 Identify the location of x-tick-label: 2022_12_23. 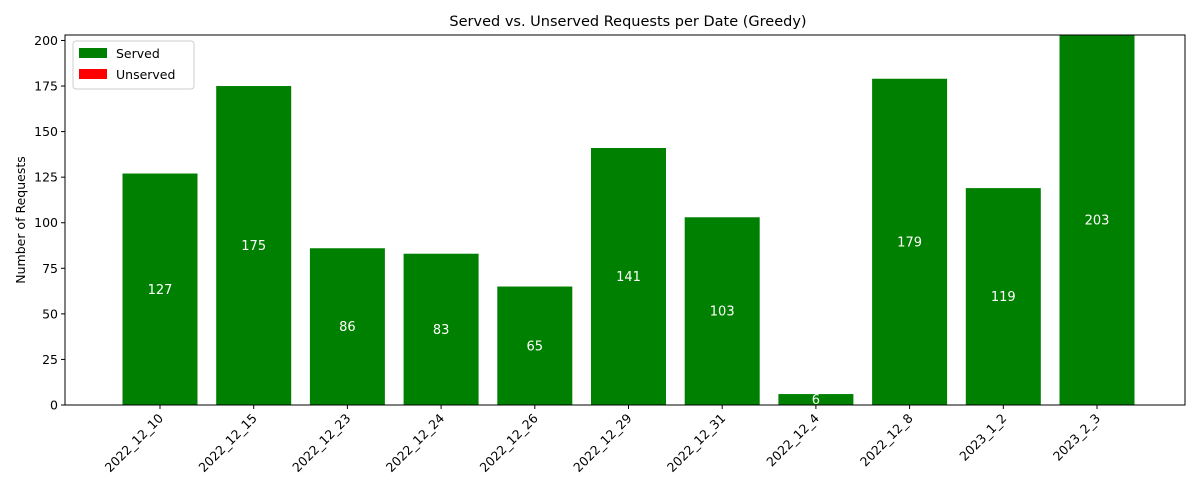
(321, 443).